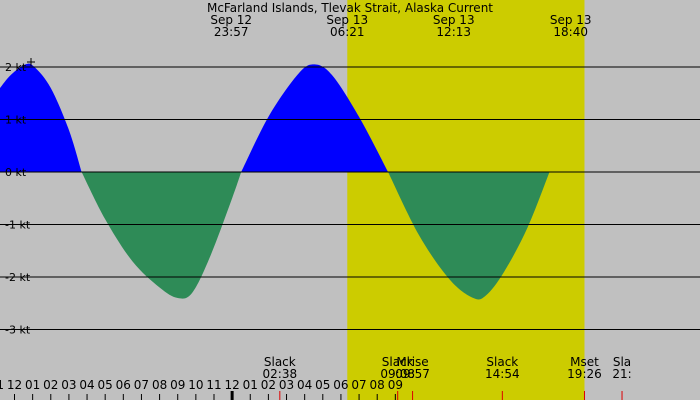 Image resolution: width=700 pixels, height=400 pixels. What do you see at coordinates (18, 199) in the screenshot?
I see `y-axis-labels: 2 kt 1 kt 0 kt -1 kt -2 kt -3 kt` at bounding box center [18, 199].